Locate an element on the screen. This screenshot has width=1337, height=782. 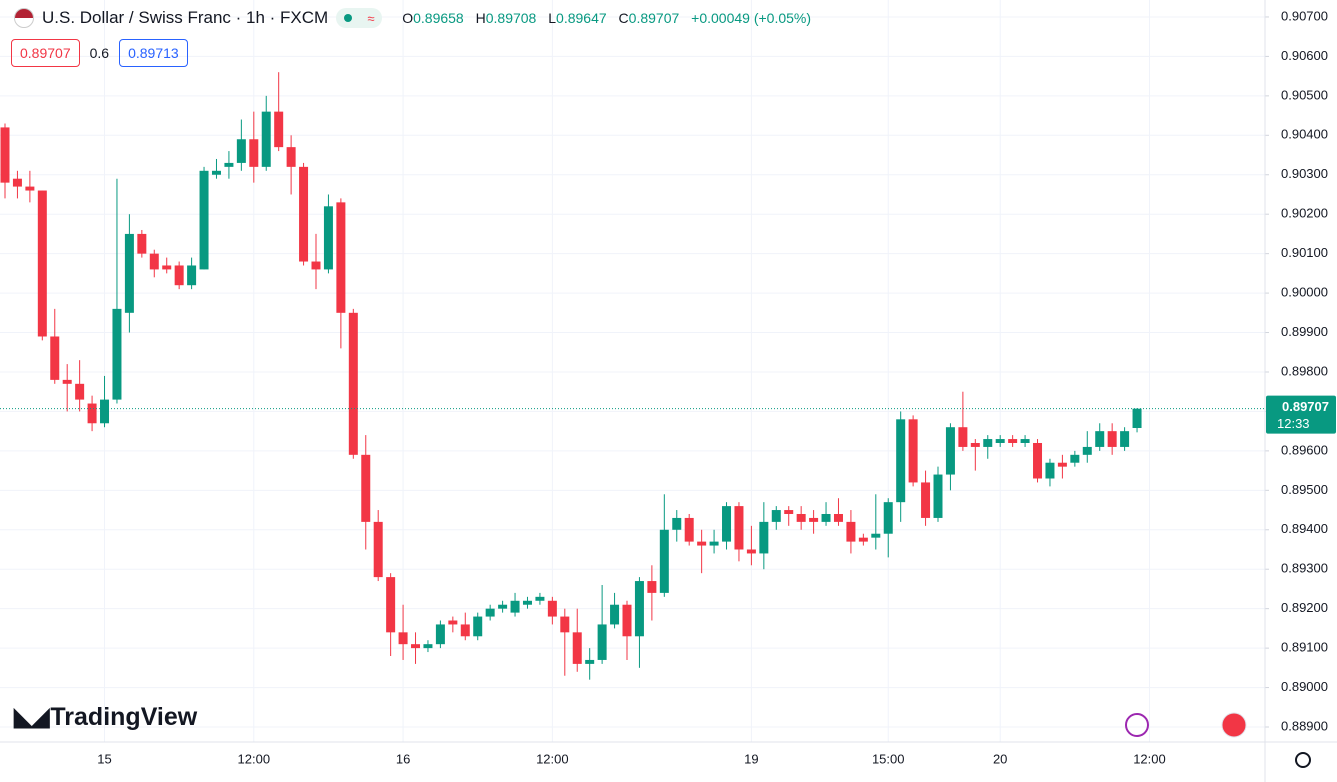
y-tick-label: 0.90500 is located at coordinates (1304, 94).